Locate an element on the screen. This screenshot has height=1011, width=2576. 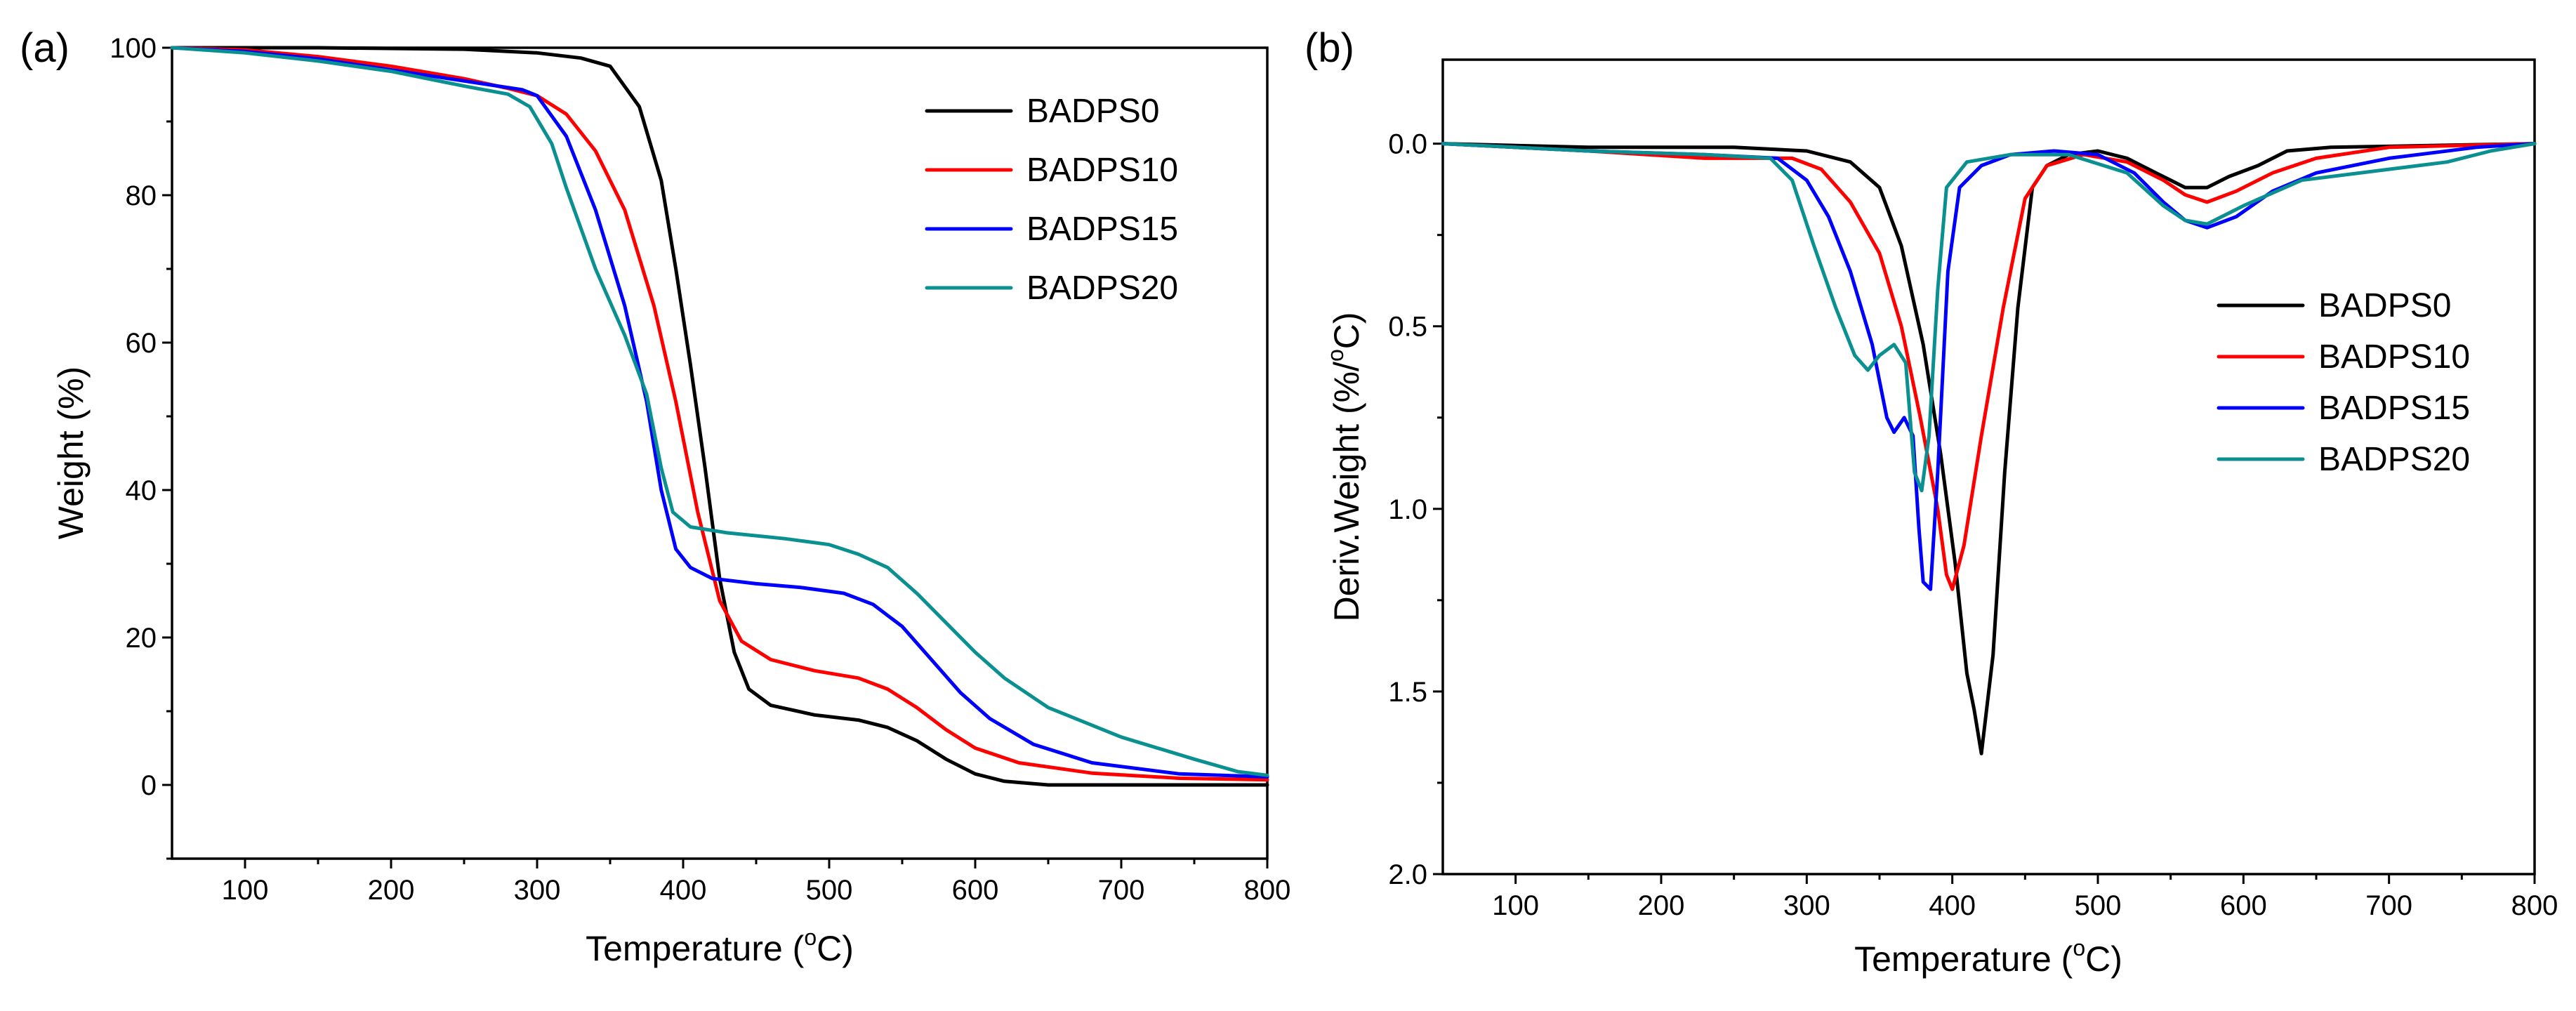
panel-a-legend: BADPS0 BADPS10 BADPS15 BADPS20 is located at coordinates (1051, 200).